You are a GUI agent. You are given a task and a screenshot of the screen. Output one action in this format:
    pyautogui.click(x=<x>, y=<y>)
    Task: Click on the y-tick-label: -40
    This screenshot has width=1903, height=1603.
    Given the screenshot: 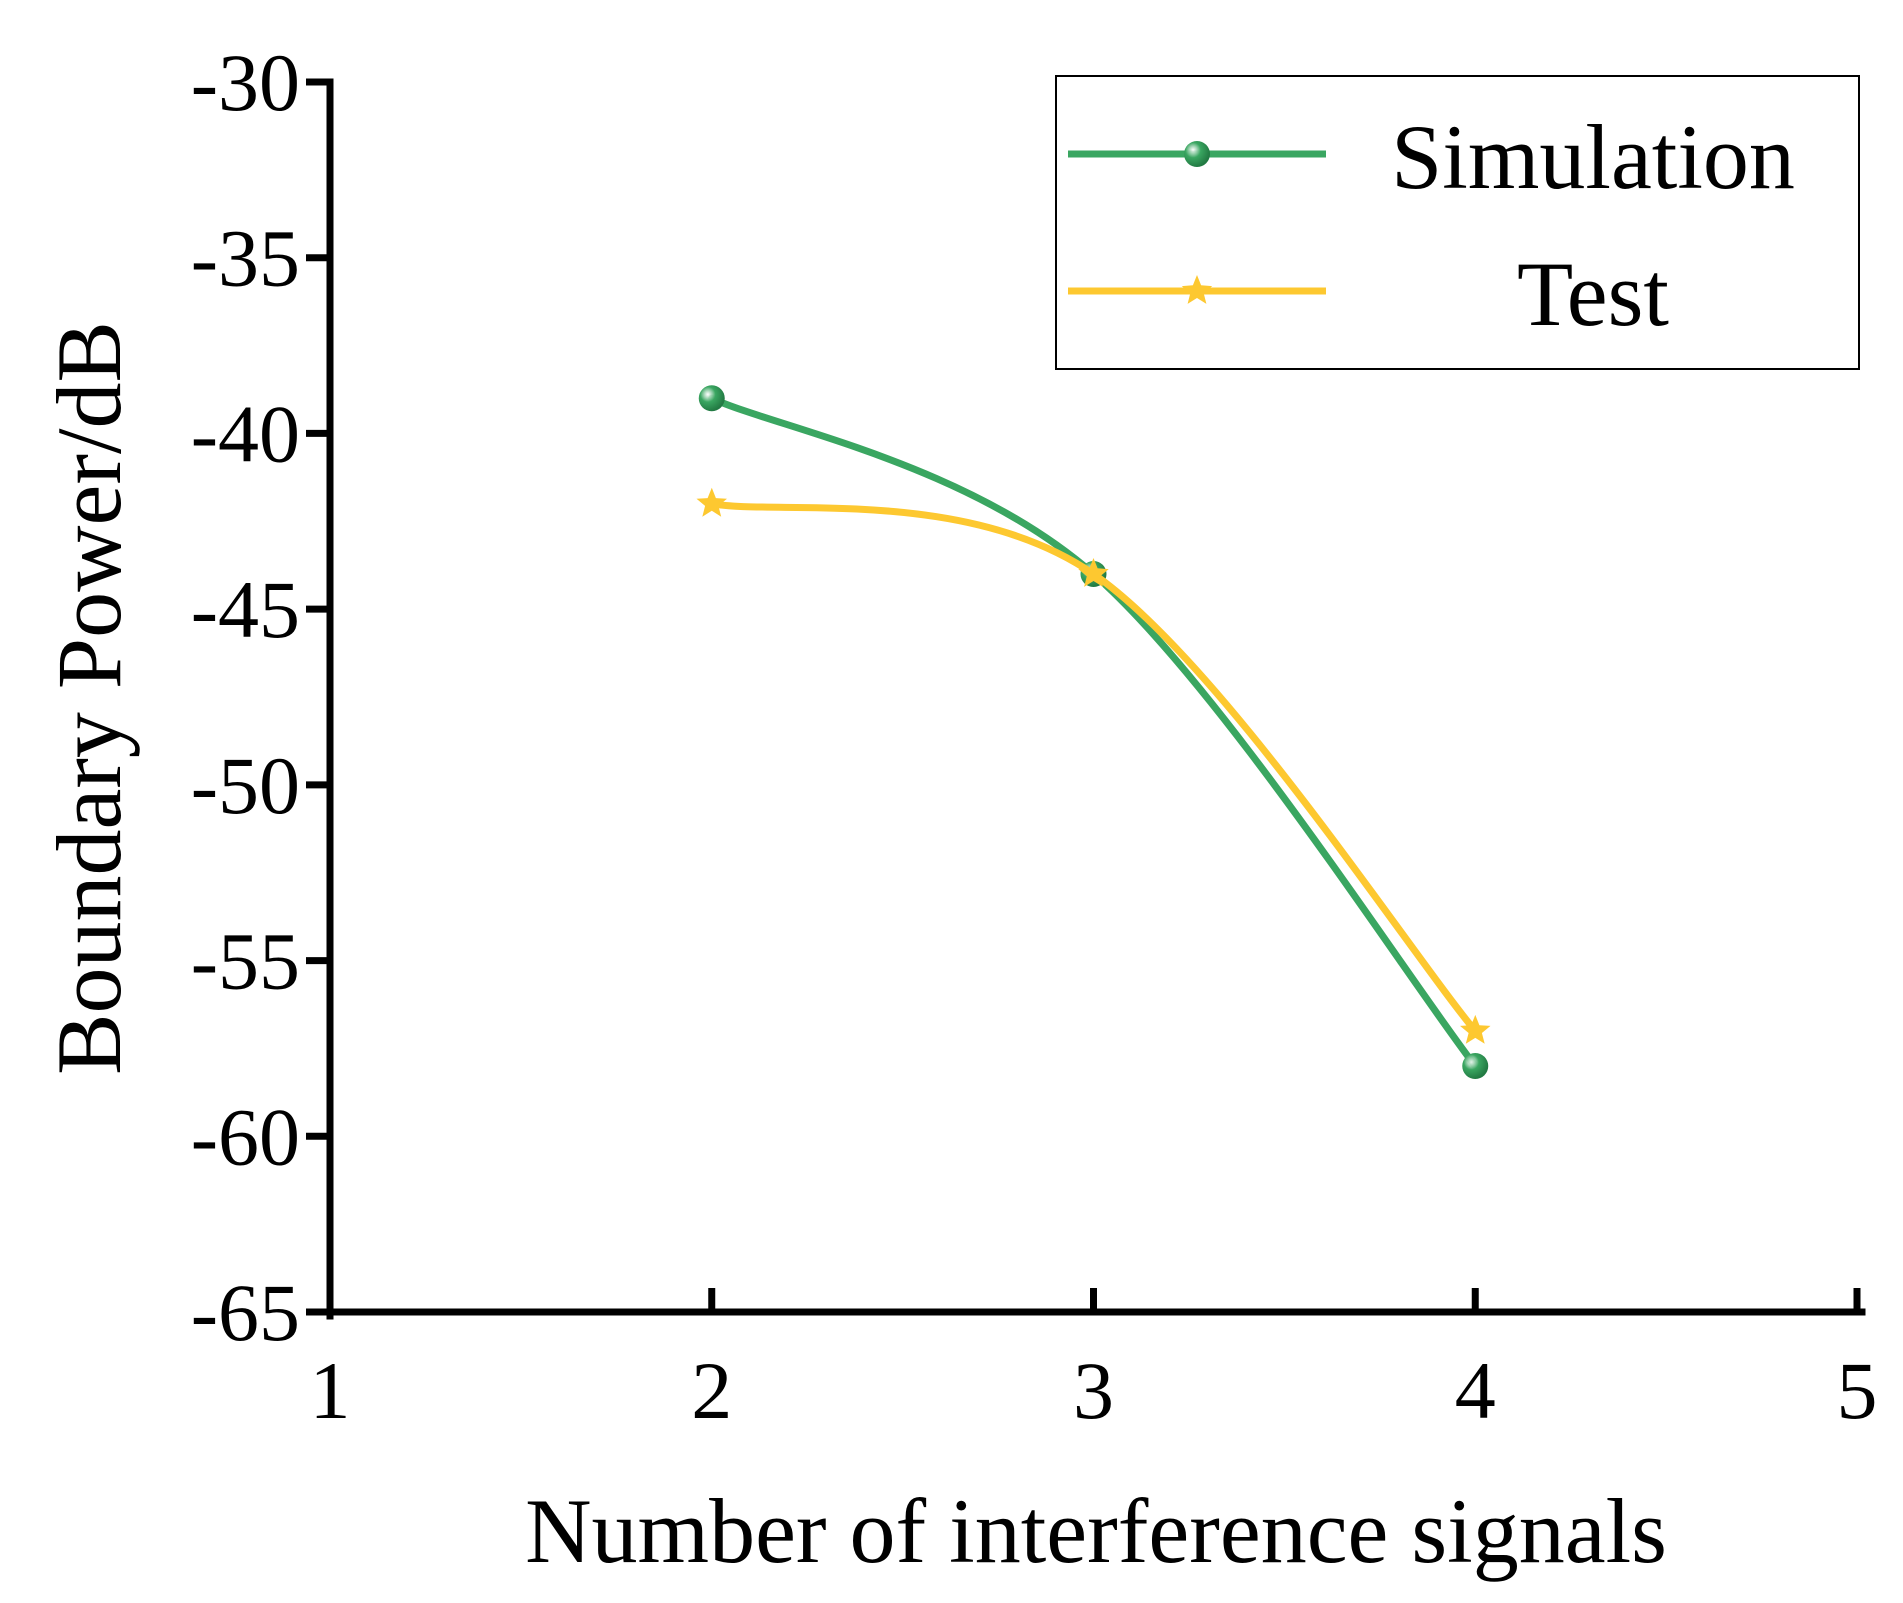 What is the action you would take?
    pyautogui.click(x=245, y=433)
    